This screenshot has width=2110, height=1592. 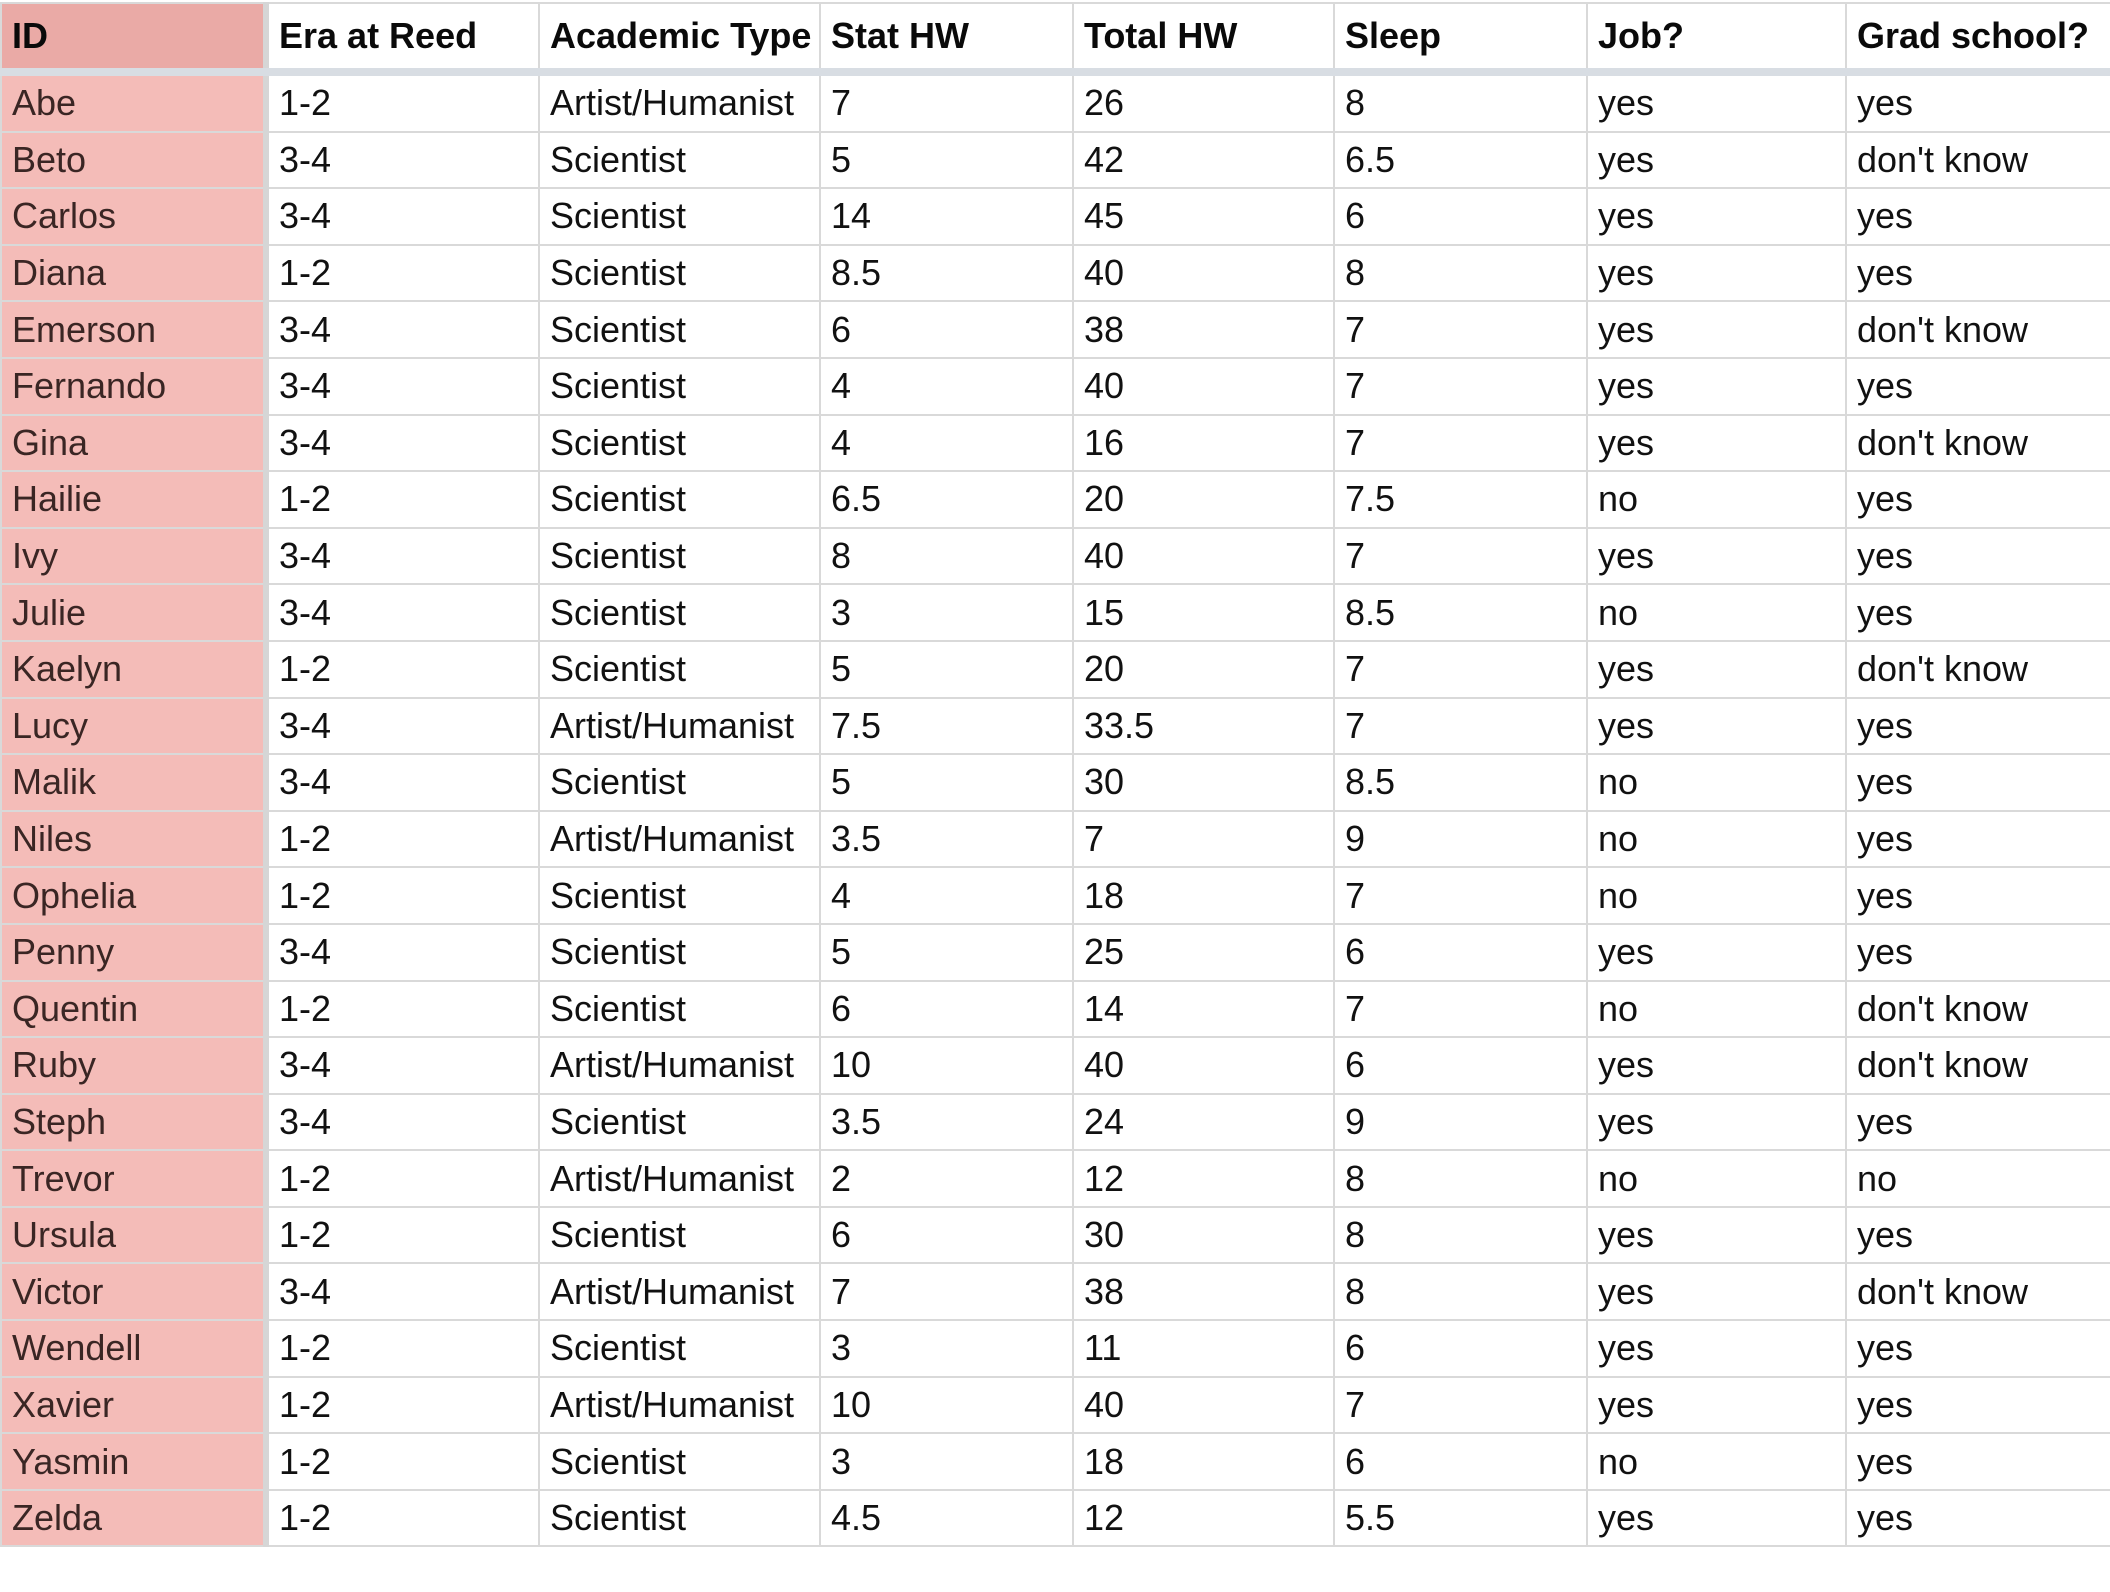 I want to click on cell-total-hw: 38, so click(x=1203, y=329).